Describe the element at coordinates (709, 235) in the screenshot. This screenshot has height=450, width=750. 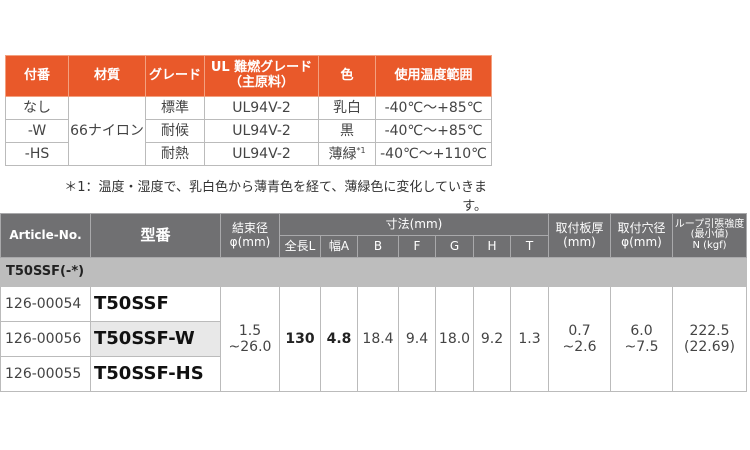
I see `header-loop: ループ引張強度 (最小値) N (kgf)` at that location.